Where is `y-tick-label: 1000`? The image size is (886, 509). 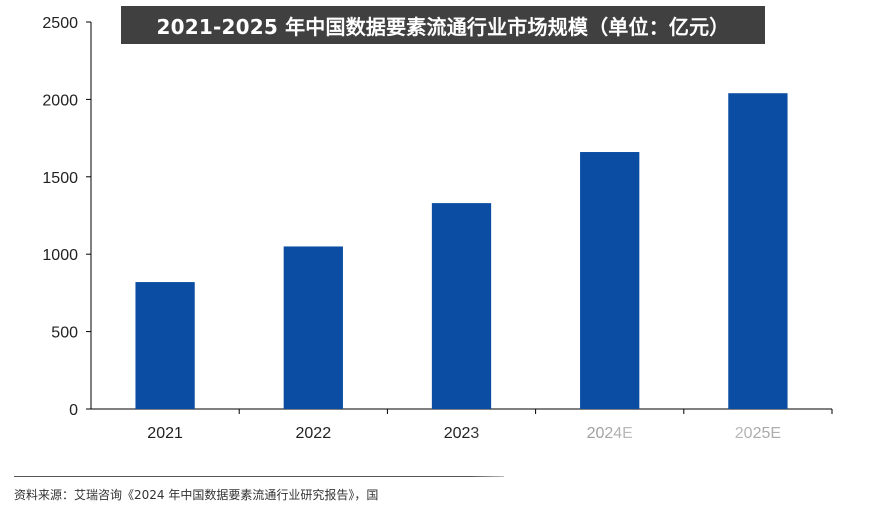
y-tick-label: 1000 is located at coordinates (60, 255).